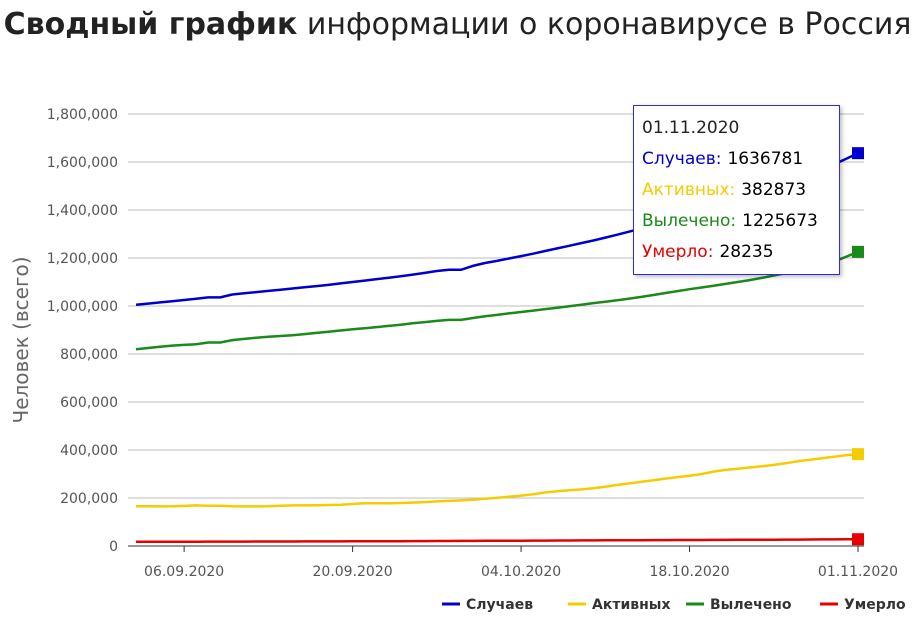 Image resolution: width=915 pixels, height=623 pixels. I want to click on tooltip-row-cases: Случаев: 1636781, so click(740, 164).